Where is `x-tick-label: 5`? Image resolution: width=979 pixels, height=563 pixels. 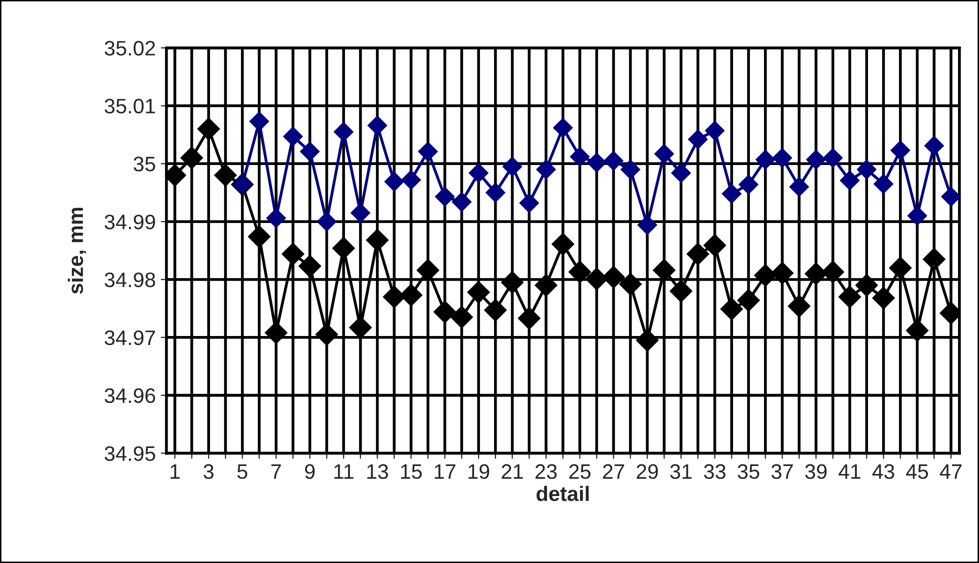
x-tick-label: 5 is located at coordinates (242, 471).